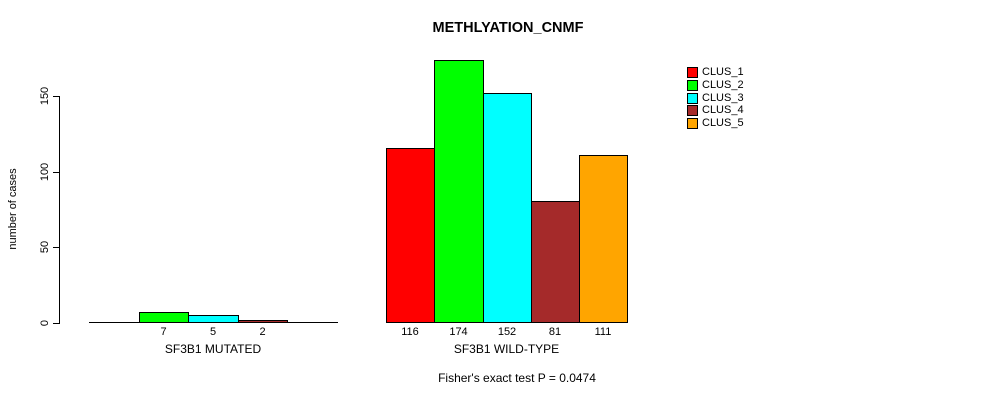 The width and height of the screenshot is (990, 400). Describe the element at coordinates (603, 332) in the screenshot. I see `bar-value-label: 111` at that location.